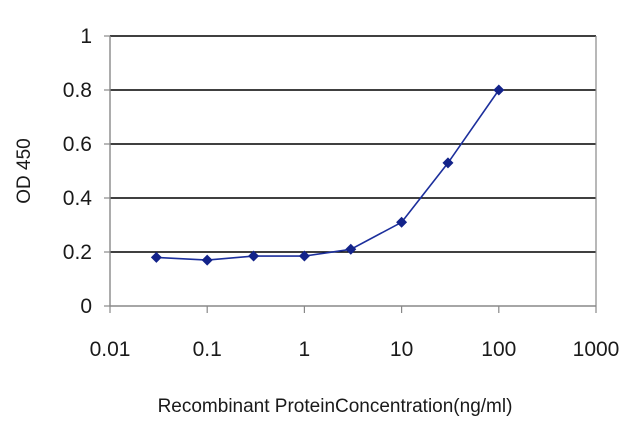  I want to click on y-tick-label: 0.4, so click(78, 198).